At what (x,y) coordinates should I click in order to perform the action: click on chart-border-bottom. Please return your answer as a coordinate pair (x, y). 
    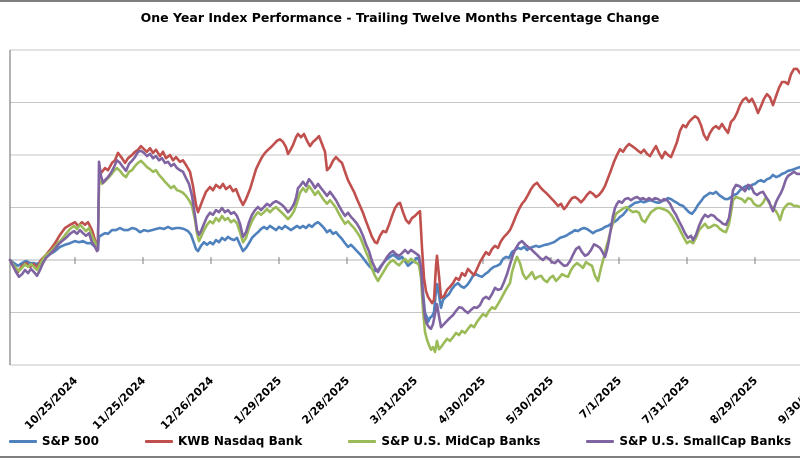
    Looking at the image, I should click on (400, 457).